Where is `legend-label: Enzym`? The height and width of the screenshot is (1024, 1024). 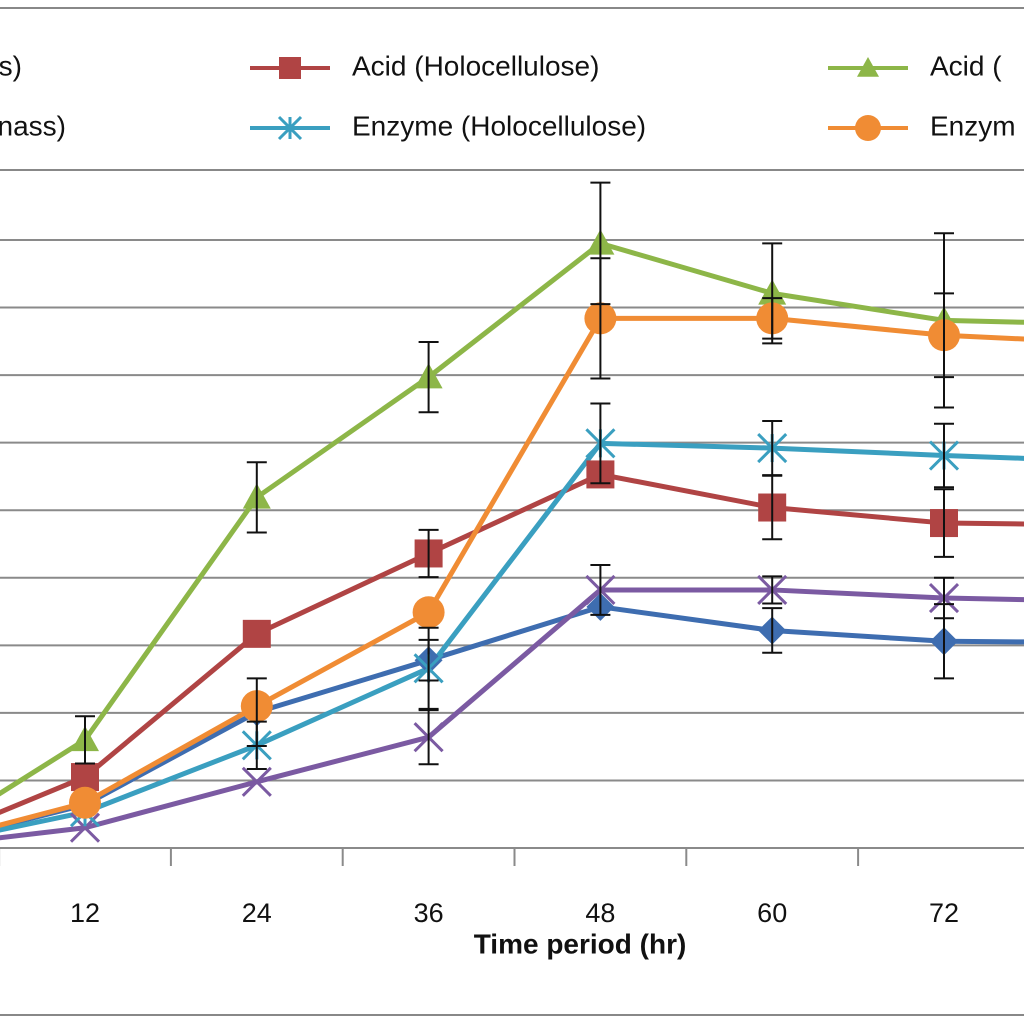
legend-label: Enzym is located at coordinates (973, 125).